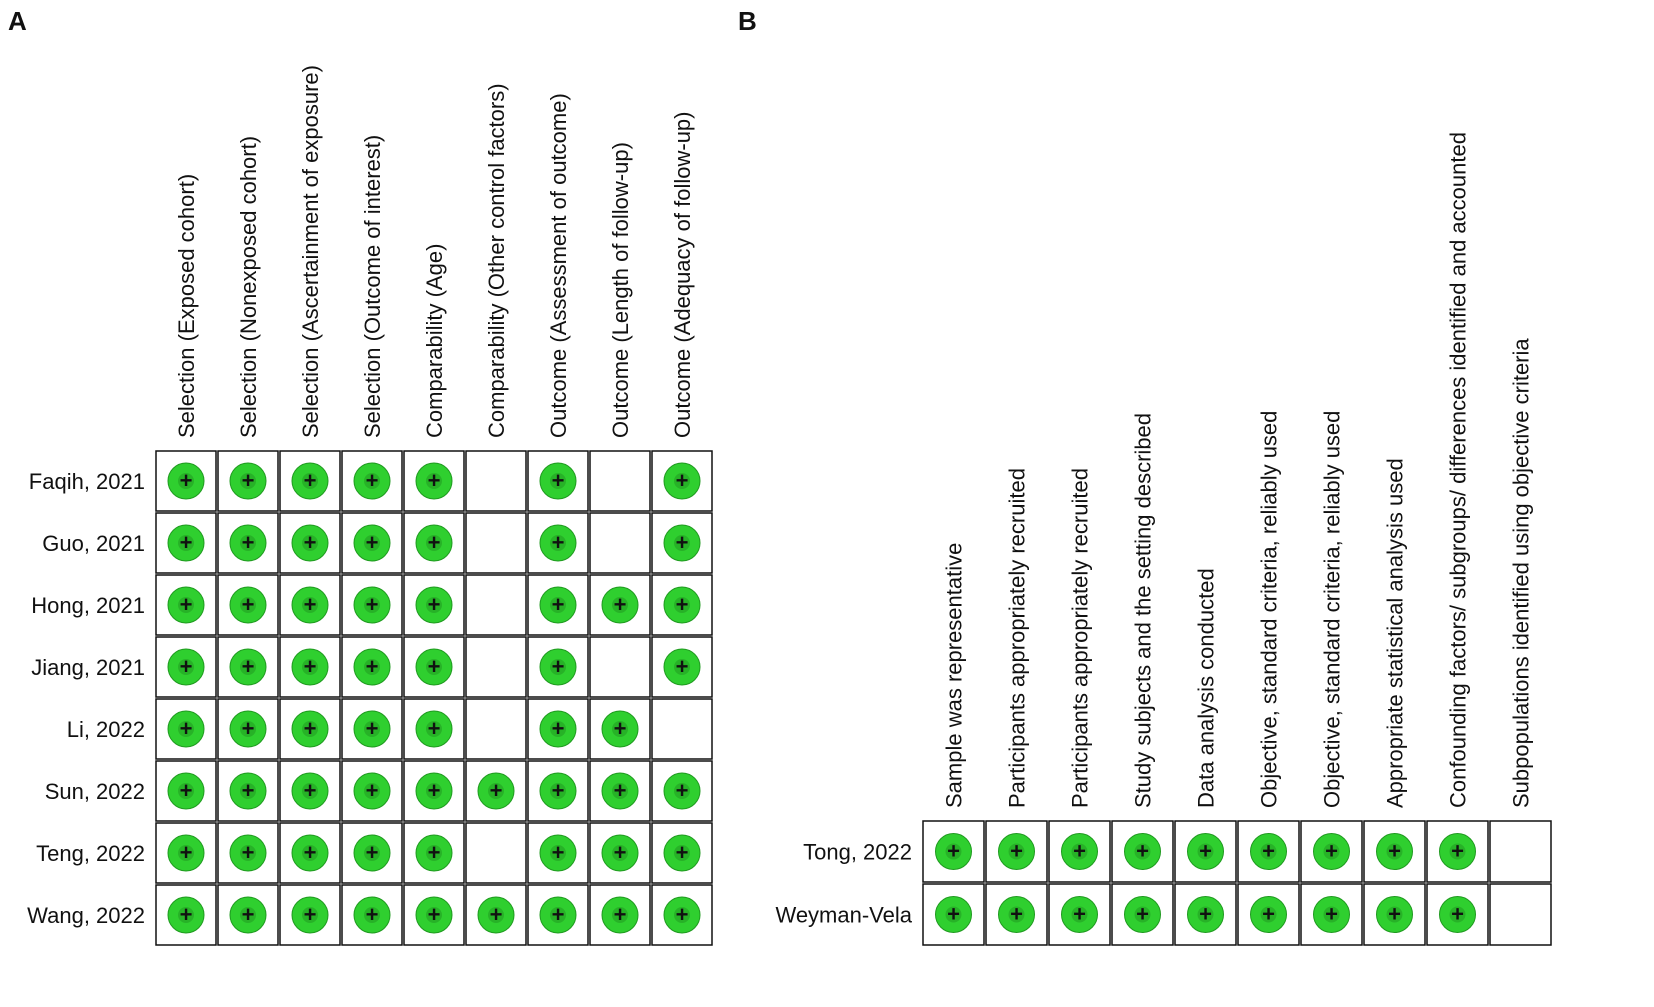 Image resolution: width=1654 pixels, height=1007 pixels. I want to click on column-header: Comparability (Age), so click(434, 341).